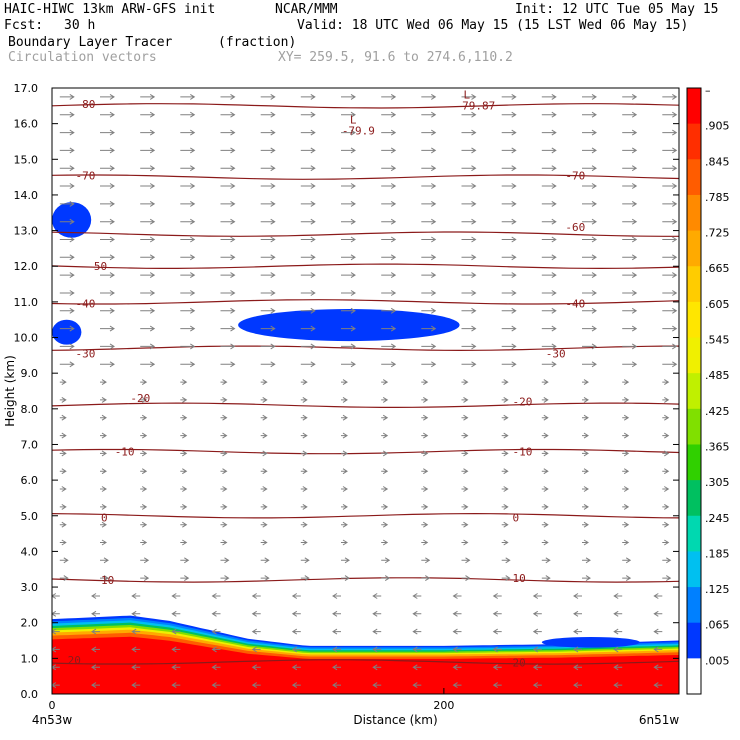  What do you see at coordinates (26, 338) in the screenshot?
I see `y-tick-label: 10.0` at bounding box center [26, 338].